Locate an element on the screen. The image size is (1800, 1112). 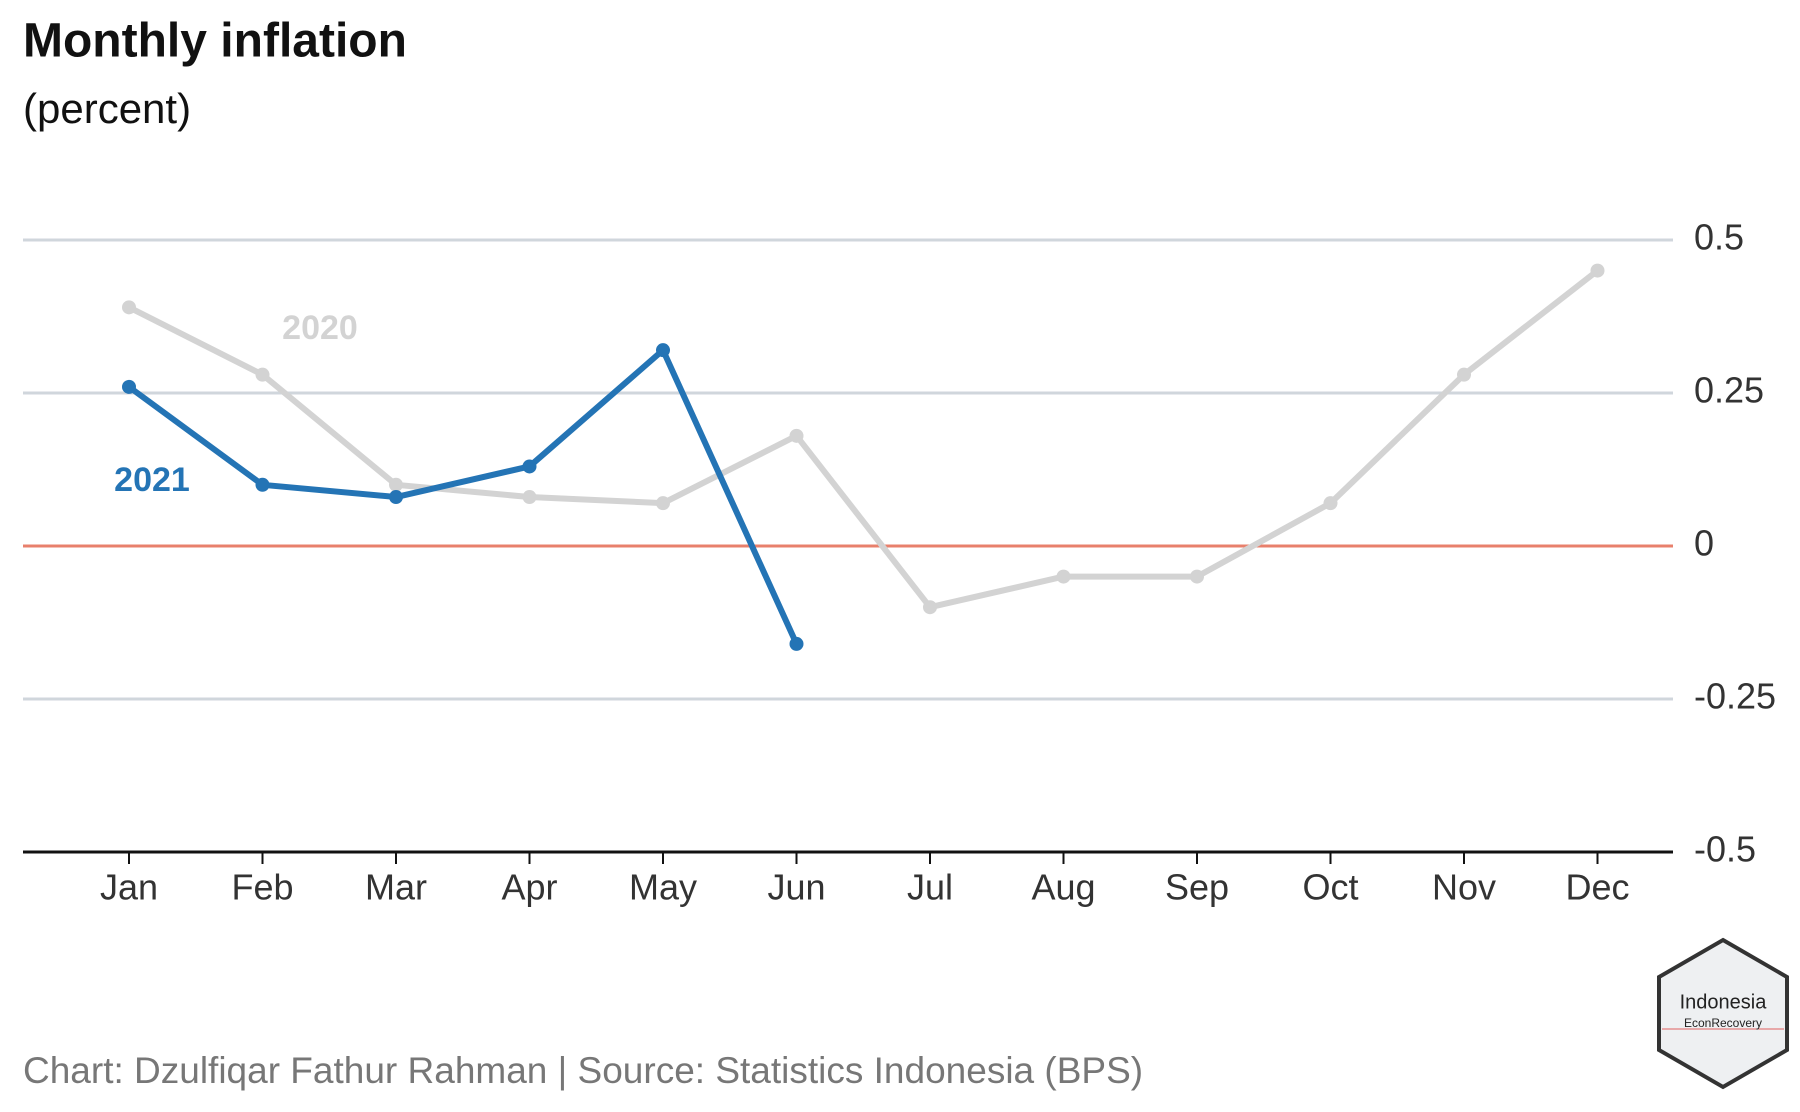
chart-subtitle: (percent) is located at coordinates (107, 108).